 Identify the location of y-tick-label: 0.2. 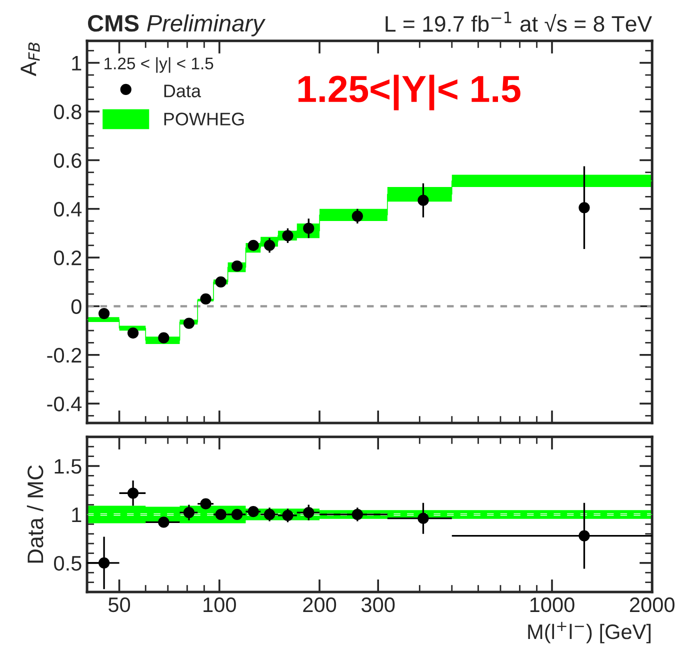
(68, 258).